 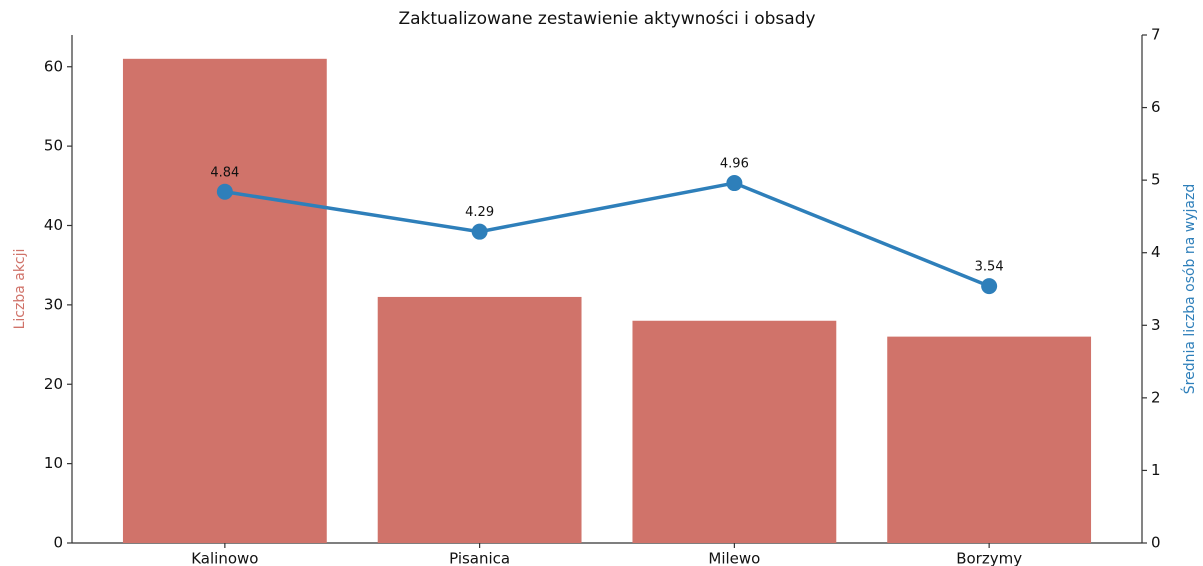 What do you see at coordinates (607, 234) in the screenshot?
I see `line` at bounding box center [607, 234].